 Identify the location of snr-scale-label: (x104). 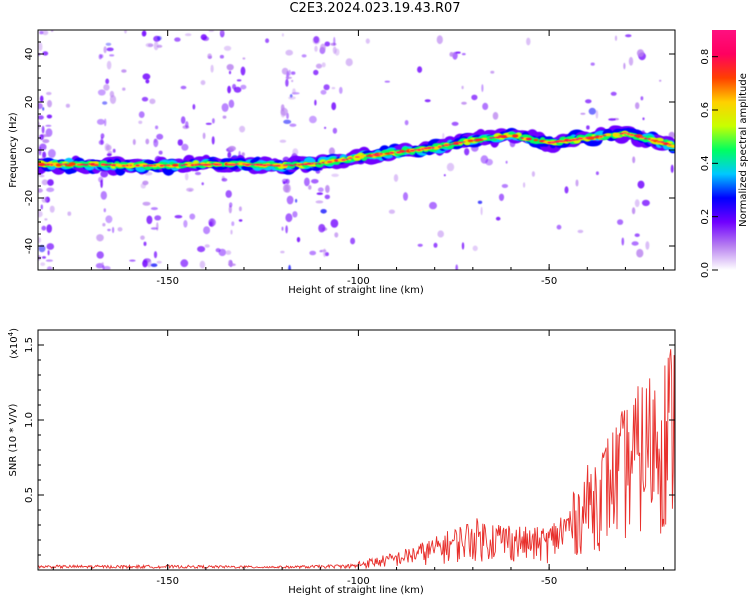
(13, 343).